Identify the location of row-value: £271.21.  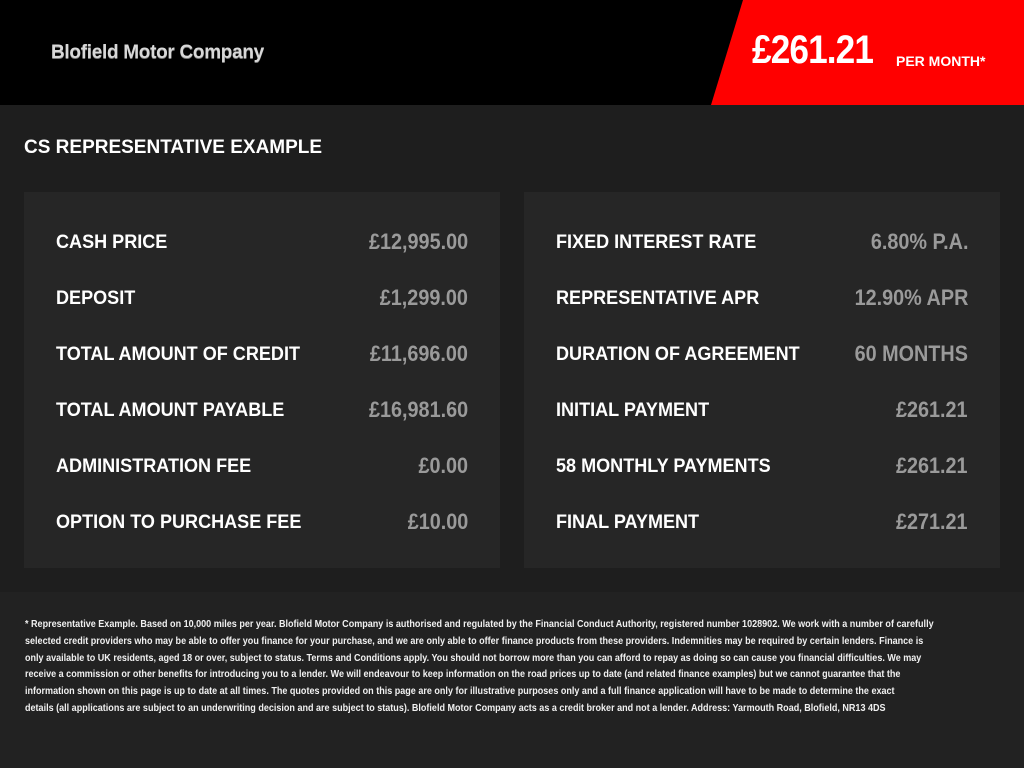
(932, 521).